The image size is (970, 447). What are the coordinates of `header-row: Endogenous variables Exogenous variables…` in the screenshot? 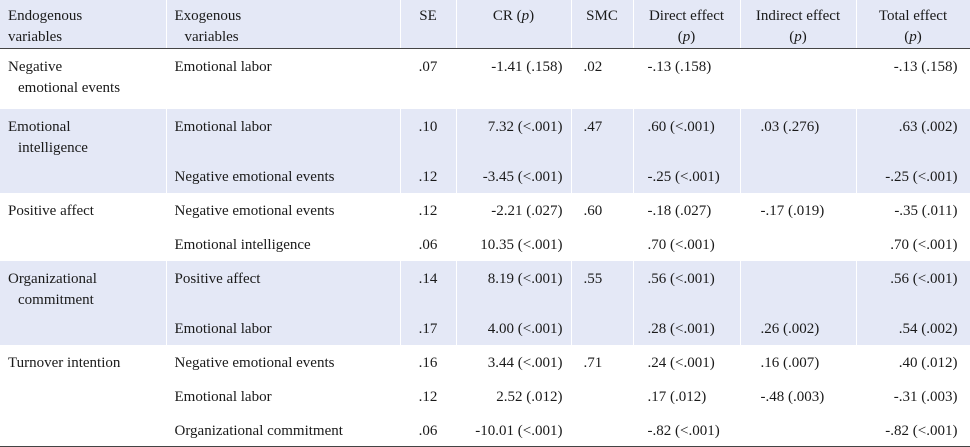 It's located at (485, 24).